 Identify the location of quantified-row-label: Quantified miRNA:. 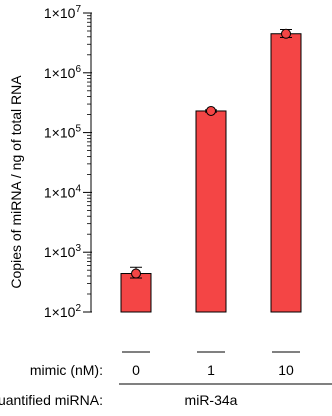
(51, 400).